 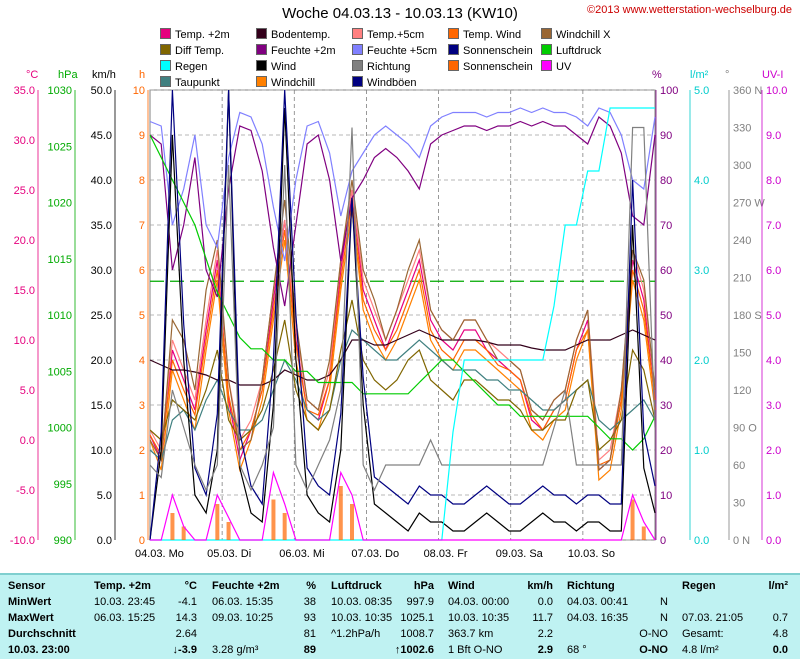 What do you see at coordinates (773, 136) in the screenshot?
I see `axis-tick-label: 9.0` at bounding box center [773, 136].